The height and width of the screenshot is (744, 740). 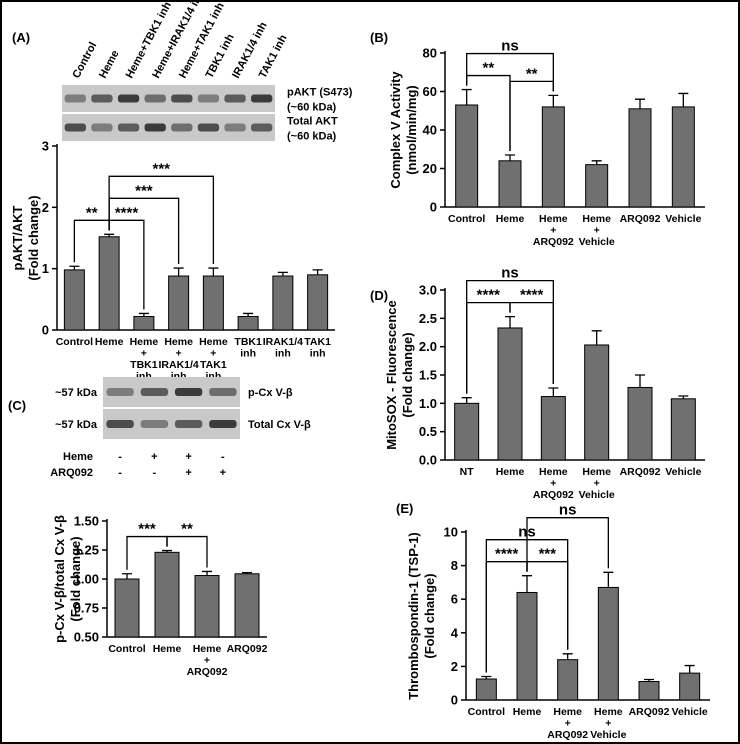 I want to click on y-tick-label: 3.0, so click(x=428, y=290).